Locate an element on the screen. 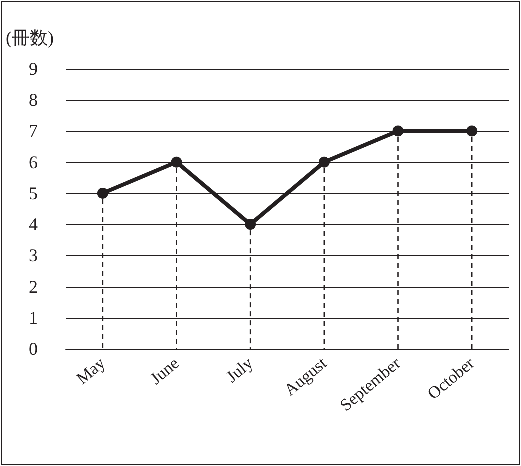 Image resolution: width=521 pixels, height=466 pixels. y-tick-label: 4 is located at coordinates (33, 224).